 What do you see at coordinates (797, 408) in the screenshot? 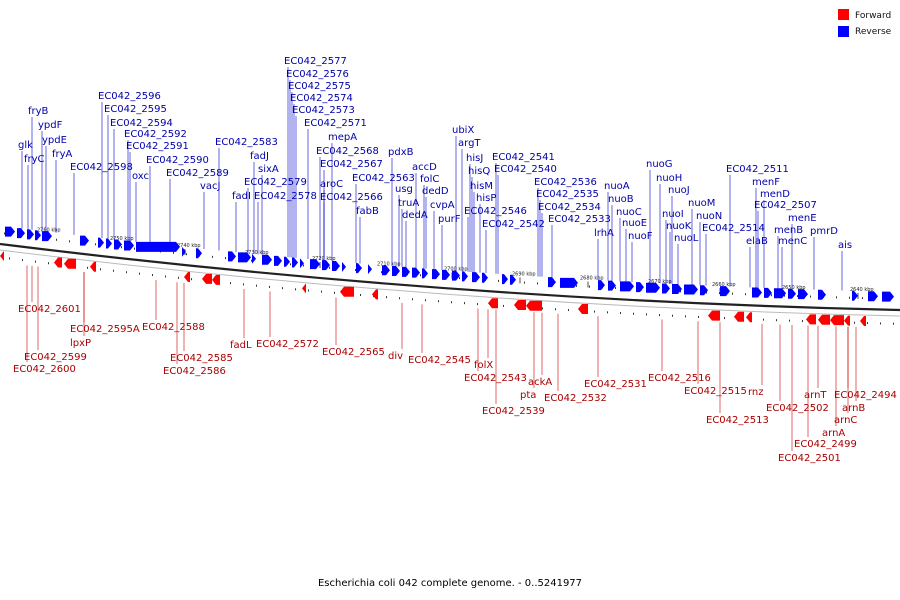
I see `forward-gene-label: EC042_2502` at bounding box center [797, 408].